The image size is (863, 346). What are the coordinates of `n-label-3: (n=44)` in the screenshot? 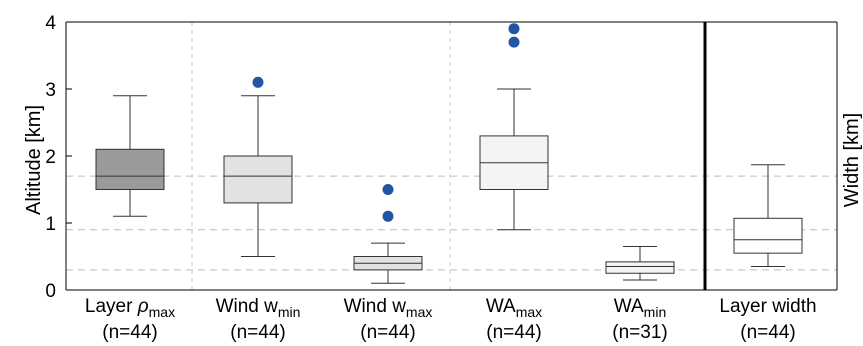 It's located at (513, 332).